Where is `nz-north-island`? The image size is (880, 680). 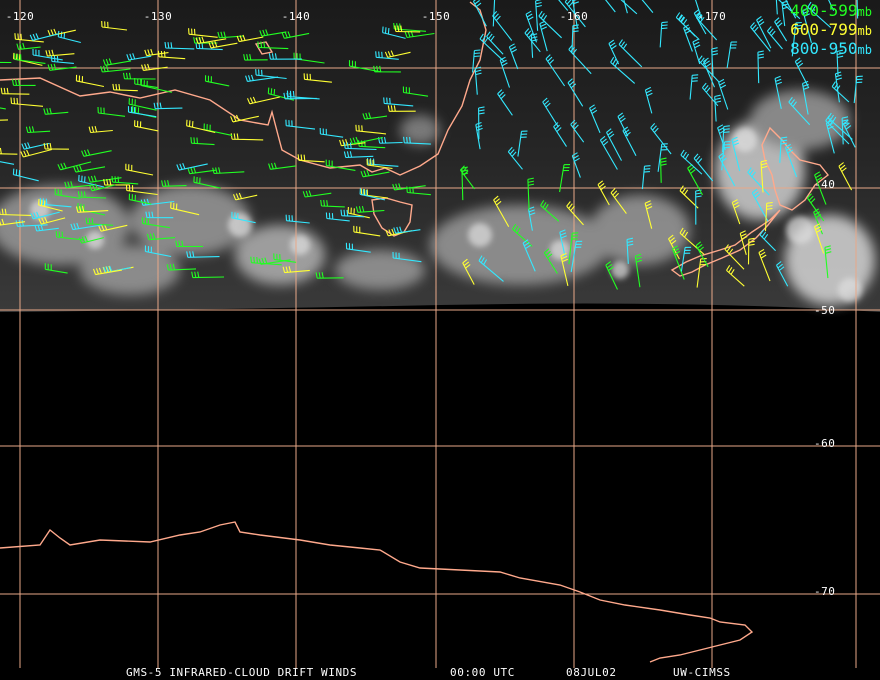
nz-north-island is located at coordinates (795, 168).